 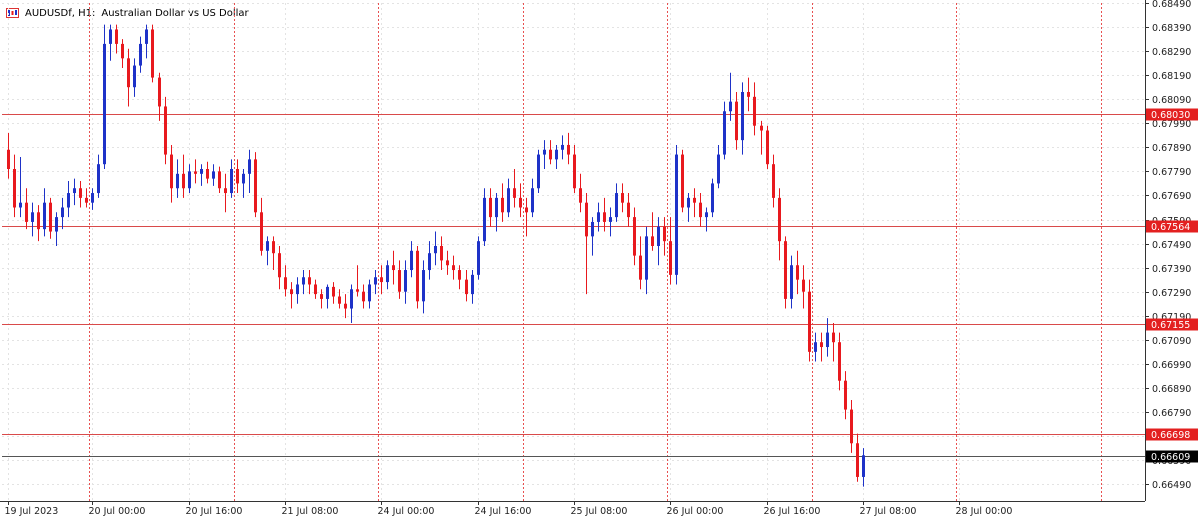 What do you see at coordinates (1171, 389) in the screenshot?
I see `price-tick-label: 0.66890` at bounding box center [1171, 389].